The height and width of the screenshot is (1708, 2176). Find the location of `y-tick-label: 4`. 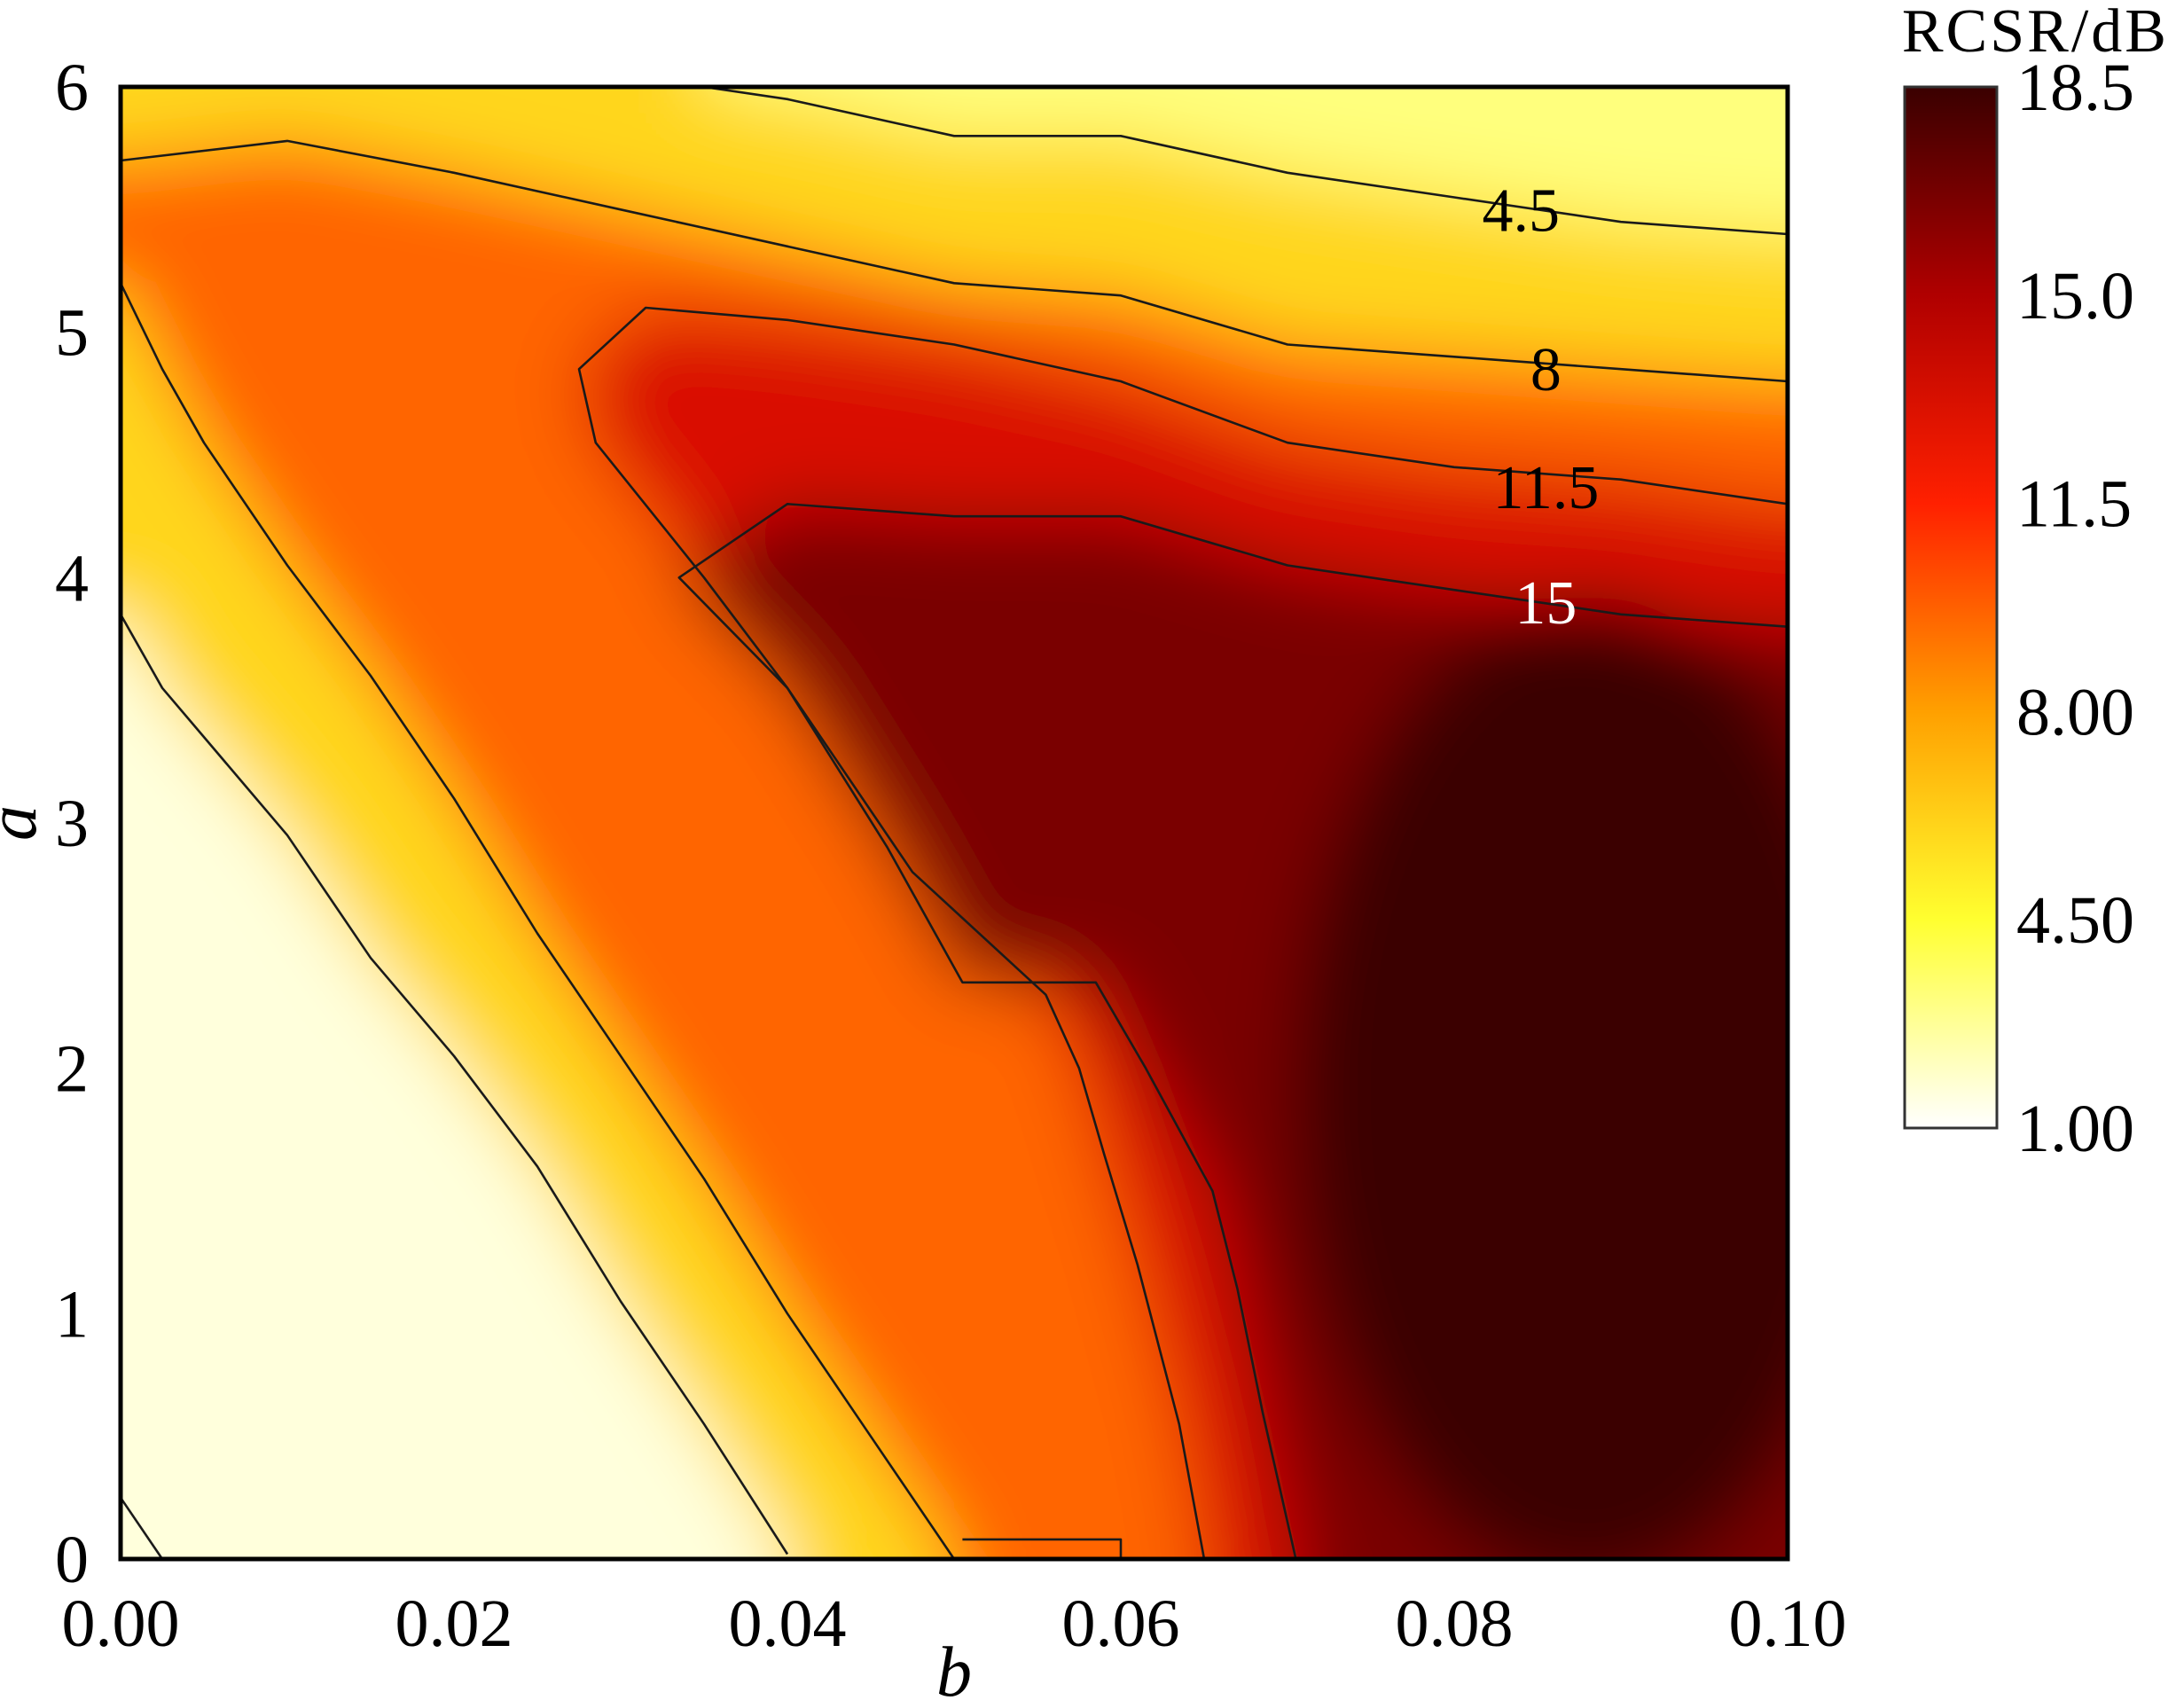

y-tick-label: 4 is located at coordinates (72, 578).